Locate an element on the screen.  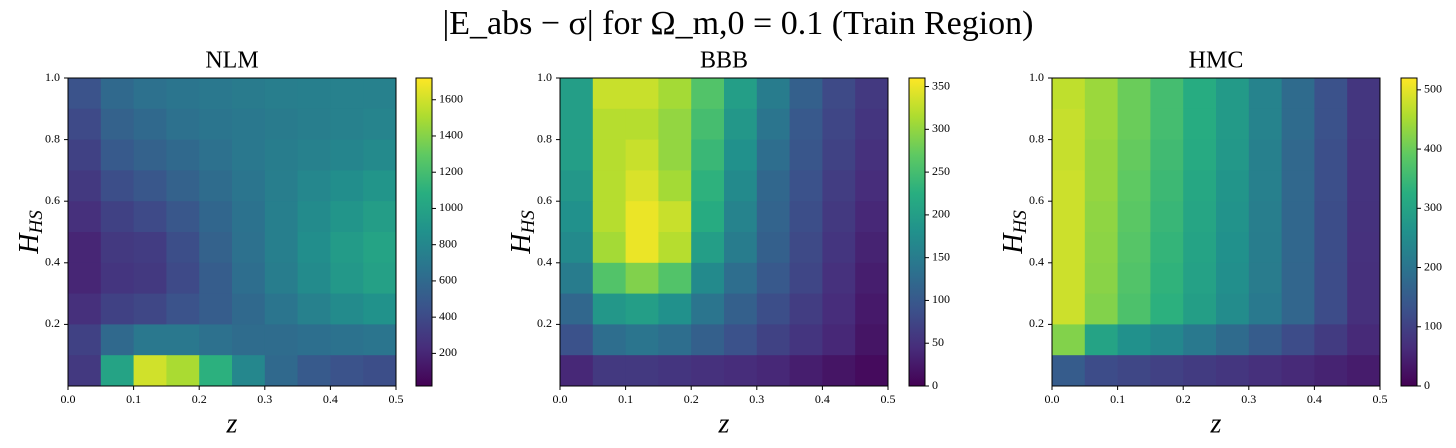
x-tick-label: 0.1 is located at coordinates (625, 399).